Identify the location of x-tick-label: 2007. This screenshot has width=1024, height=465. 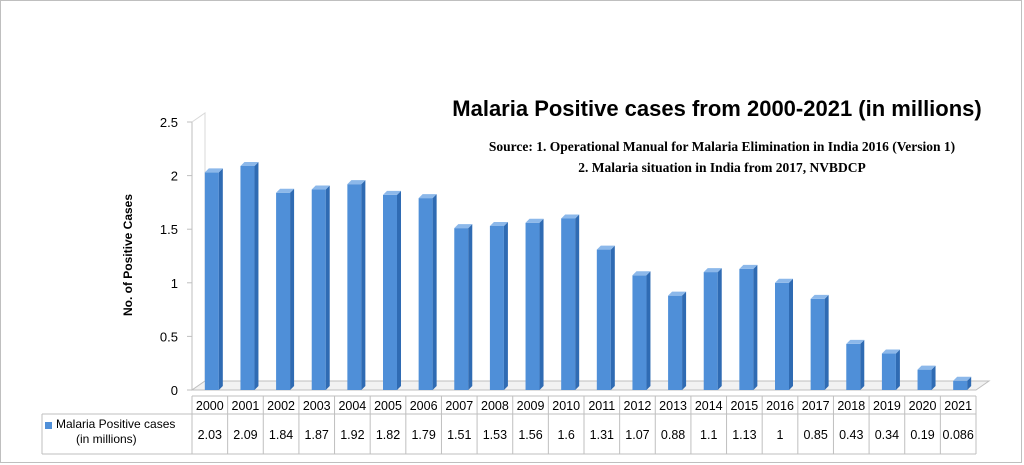
(459, 406).